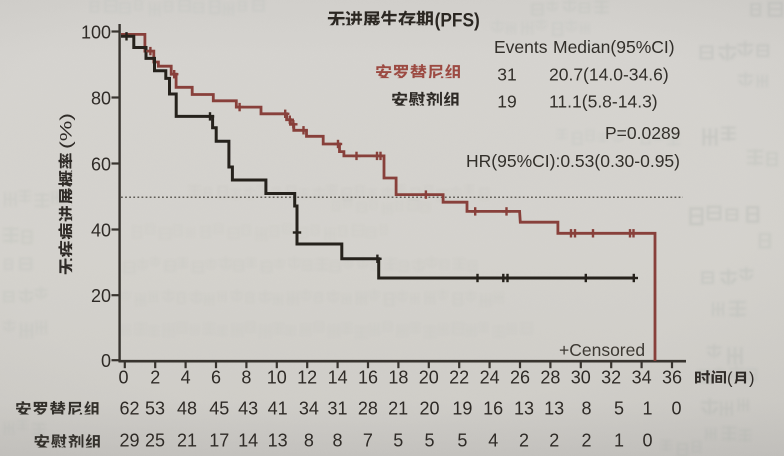  What do you see at coordinates (101, 164) in the screenshot?
I see `svg-text: 60` at bounding box center [101, 164].